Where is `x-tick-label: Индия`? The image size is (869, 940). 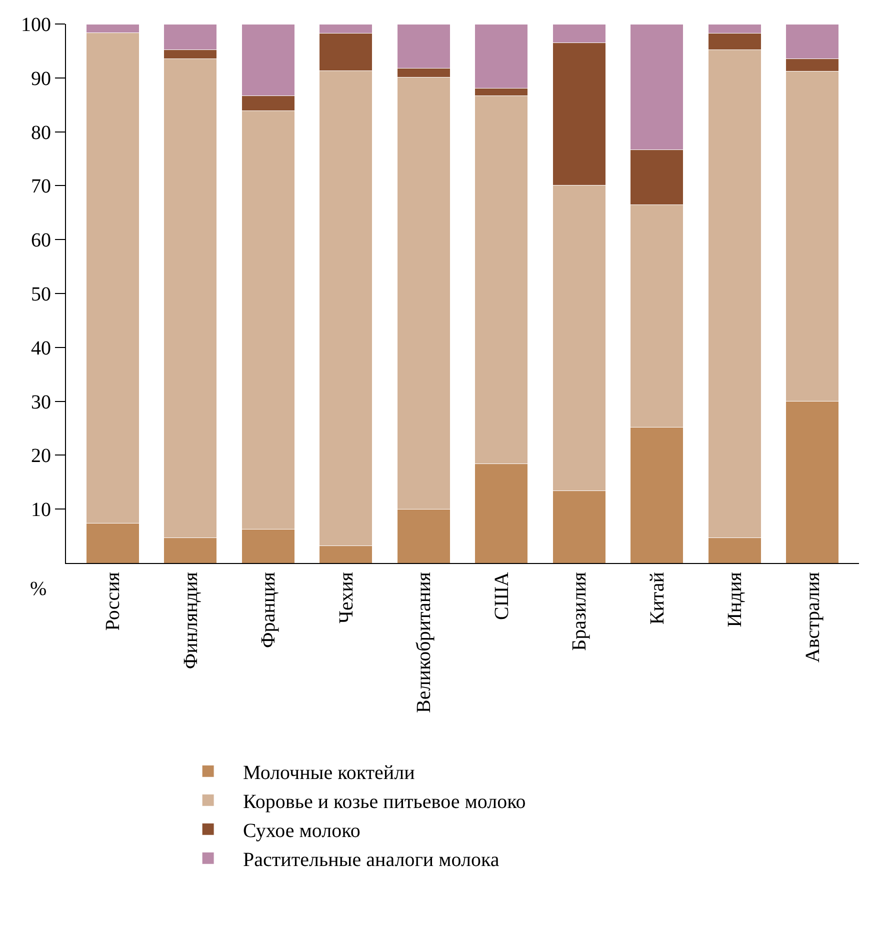
x-tick-label: Индия is located at coordinates (735, 600).